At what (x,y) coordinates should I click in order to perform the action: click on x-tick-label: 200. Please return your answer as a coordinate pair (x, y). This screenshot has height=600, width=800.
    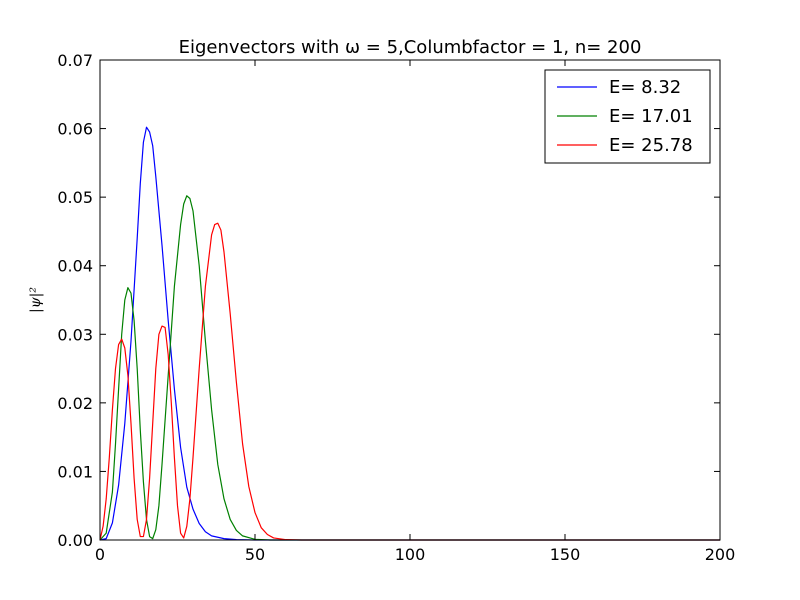
    Looking at the image, I should click on (720, 554).